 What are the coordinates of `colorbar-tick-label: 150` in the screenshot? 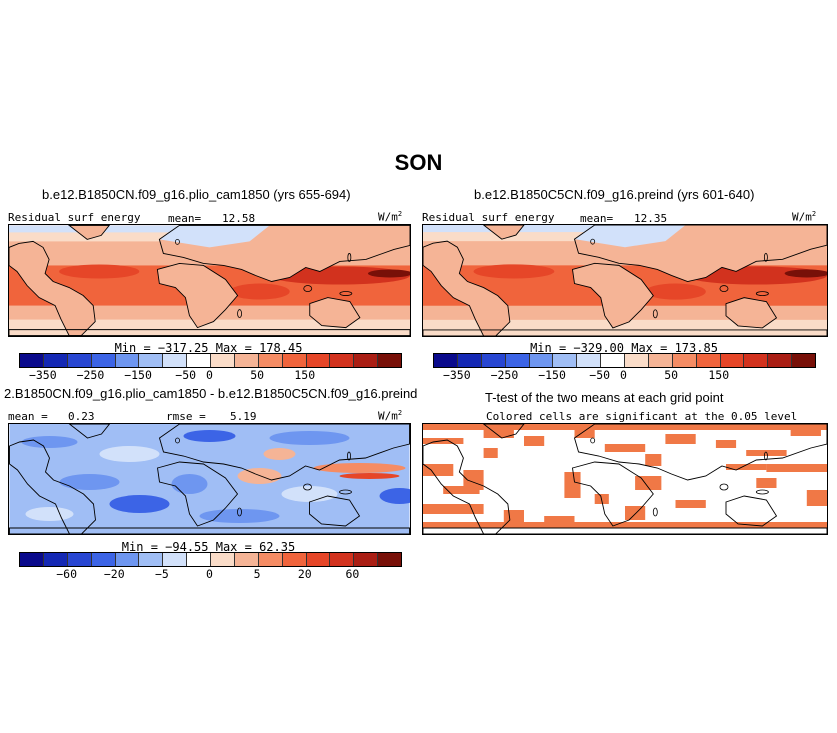 It's located at (305, 375).